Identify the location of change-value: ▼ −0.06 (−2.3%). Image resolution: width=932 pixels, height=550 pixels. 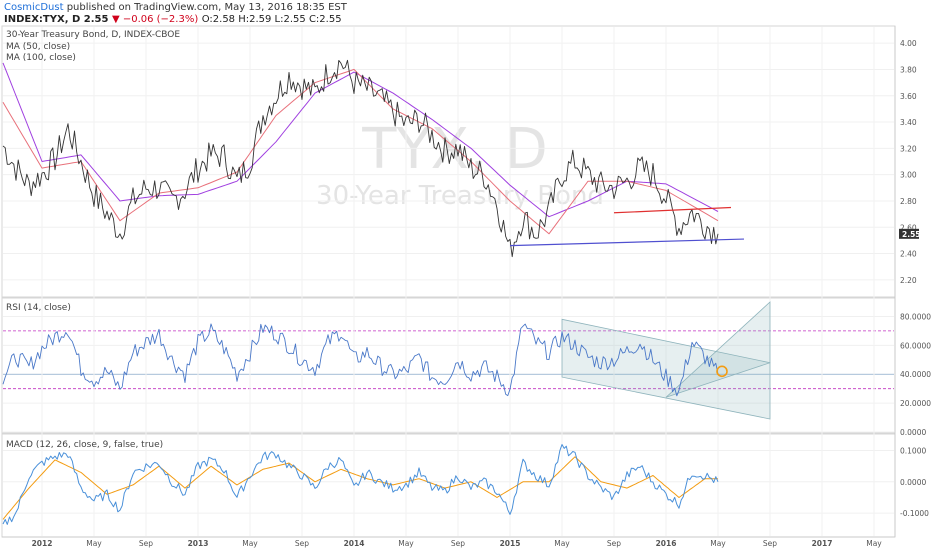
(155, 19).